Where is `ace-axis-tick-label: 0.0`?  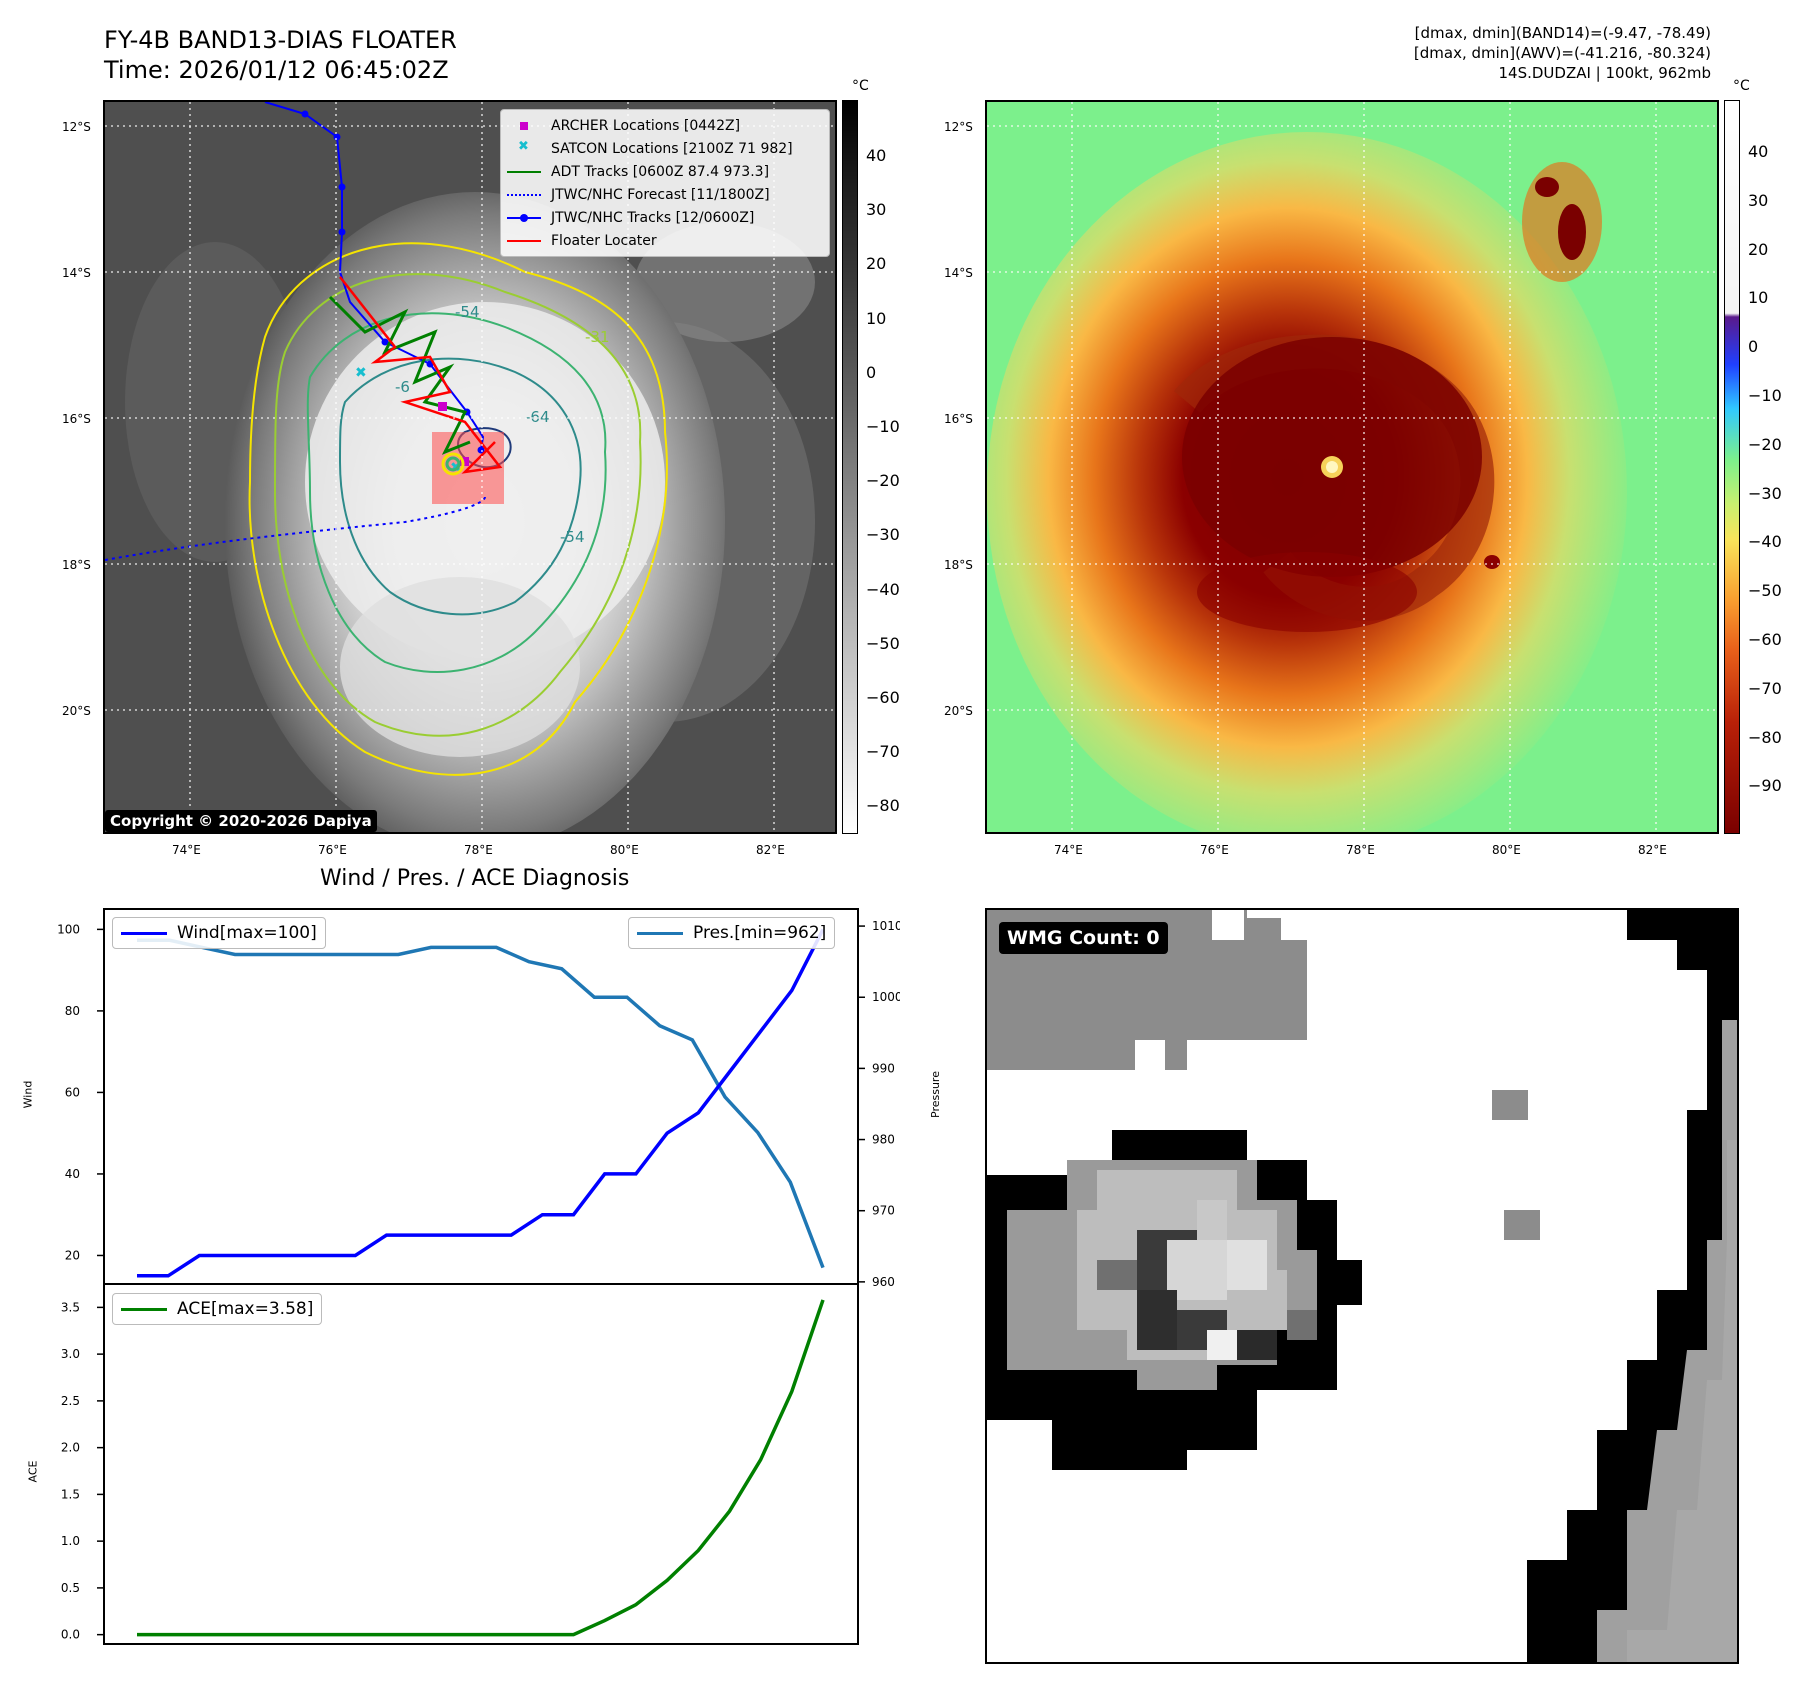
ace-axis-tick-label: 0.0 is located at coordinates (70, 1635).